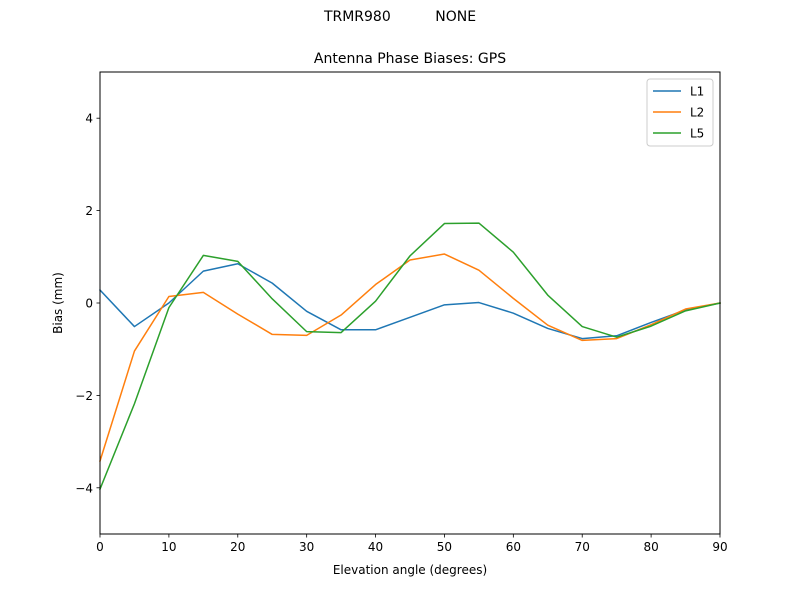 The width and height of the screenshot is (800, 600). What do you see at coordinates (168, 547) in the screenshot?
I see `x-tick-label: 10` at bounding box center [168, 547].